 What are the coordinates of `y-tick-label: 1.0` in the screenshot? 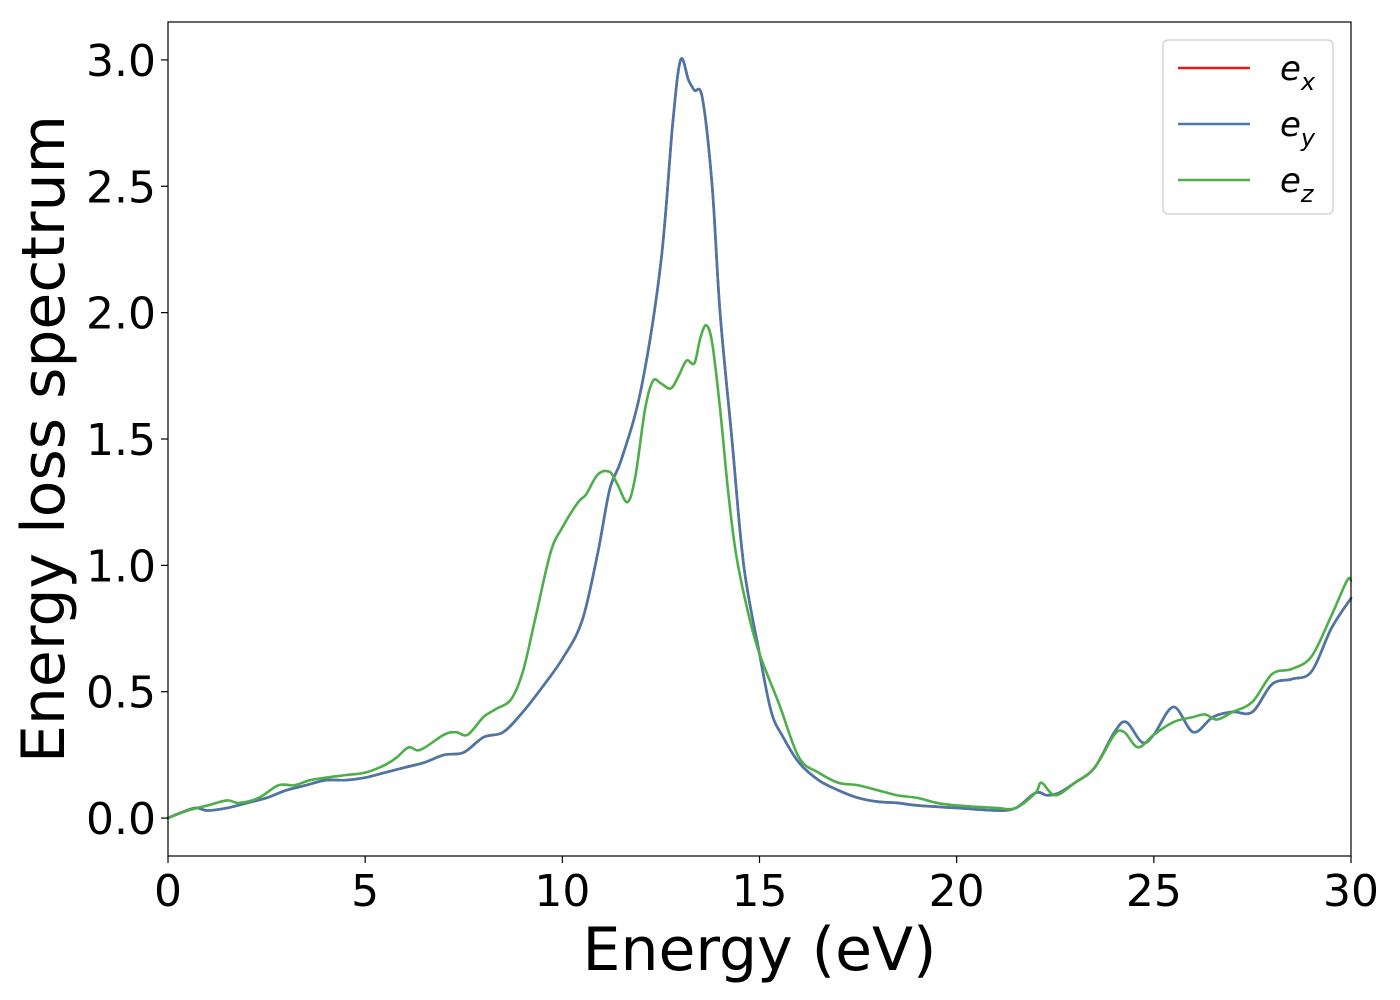 It's located at (121, 566).